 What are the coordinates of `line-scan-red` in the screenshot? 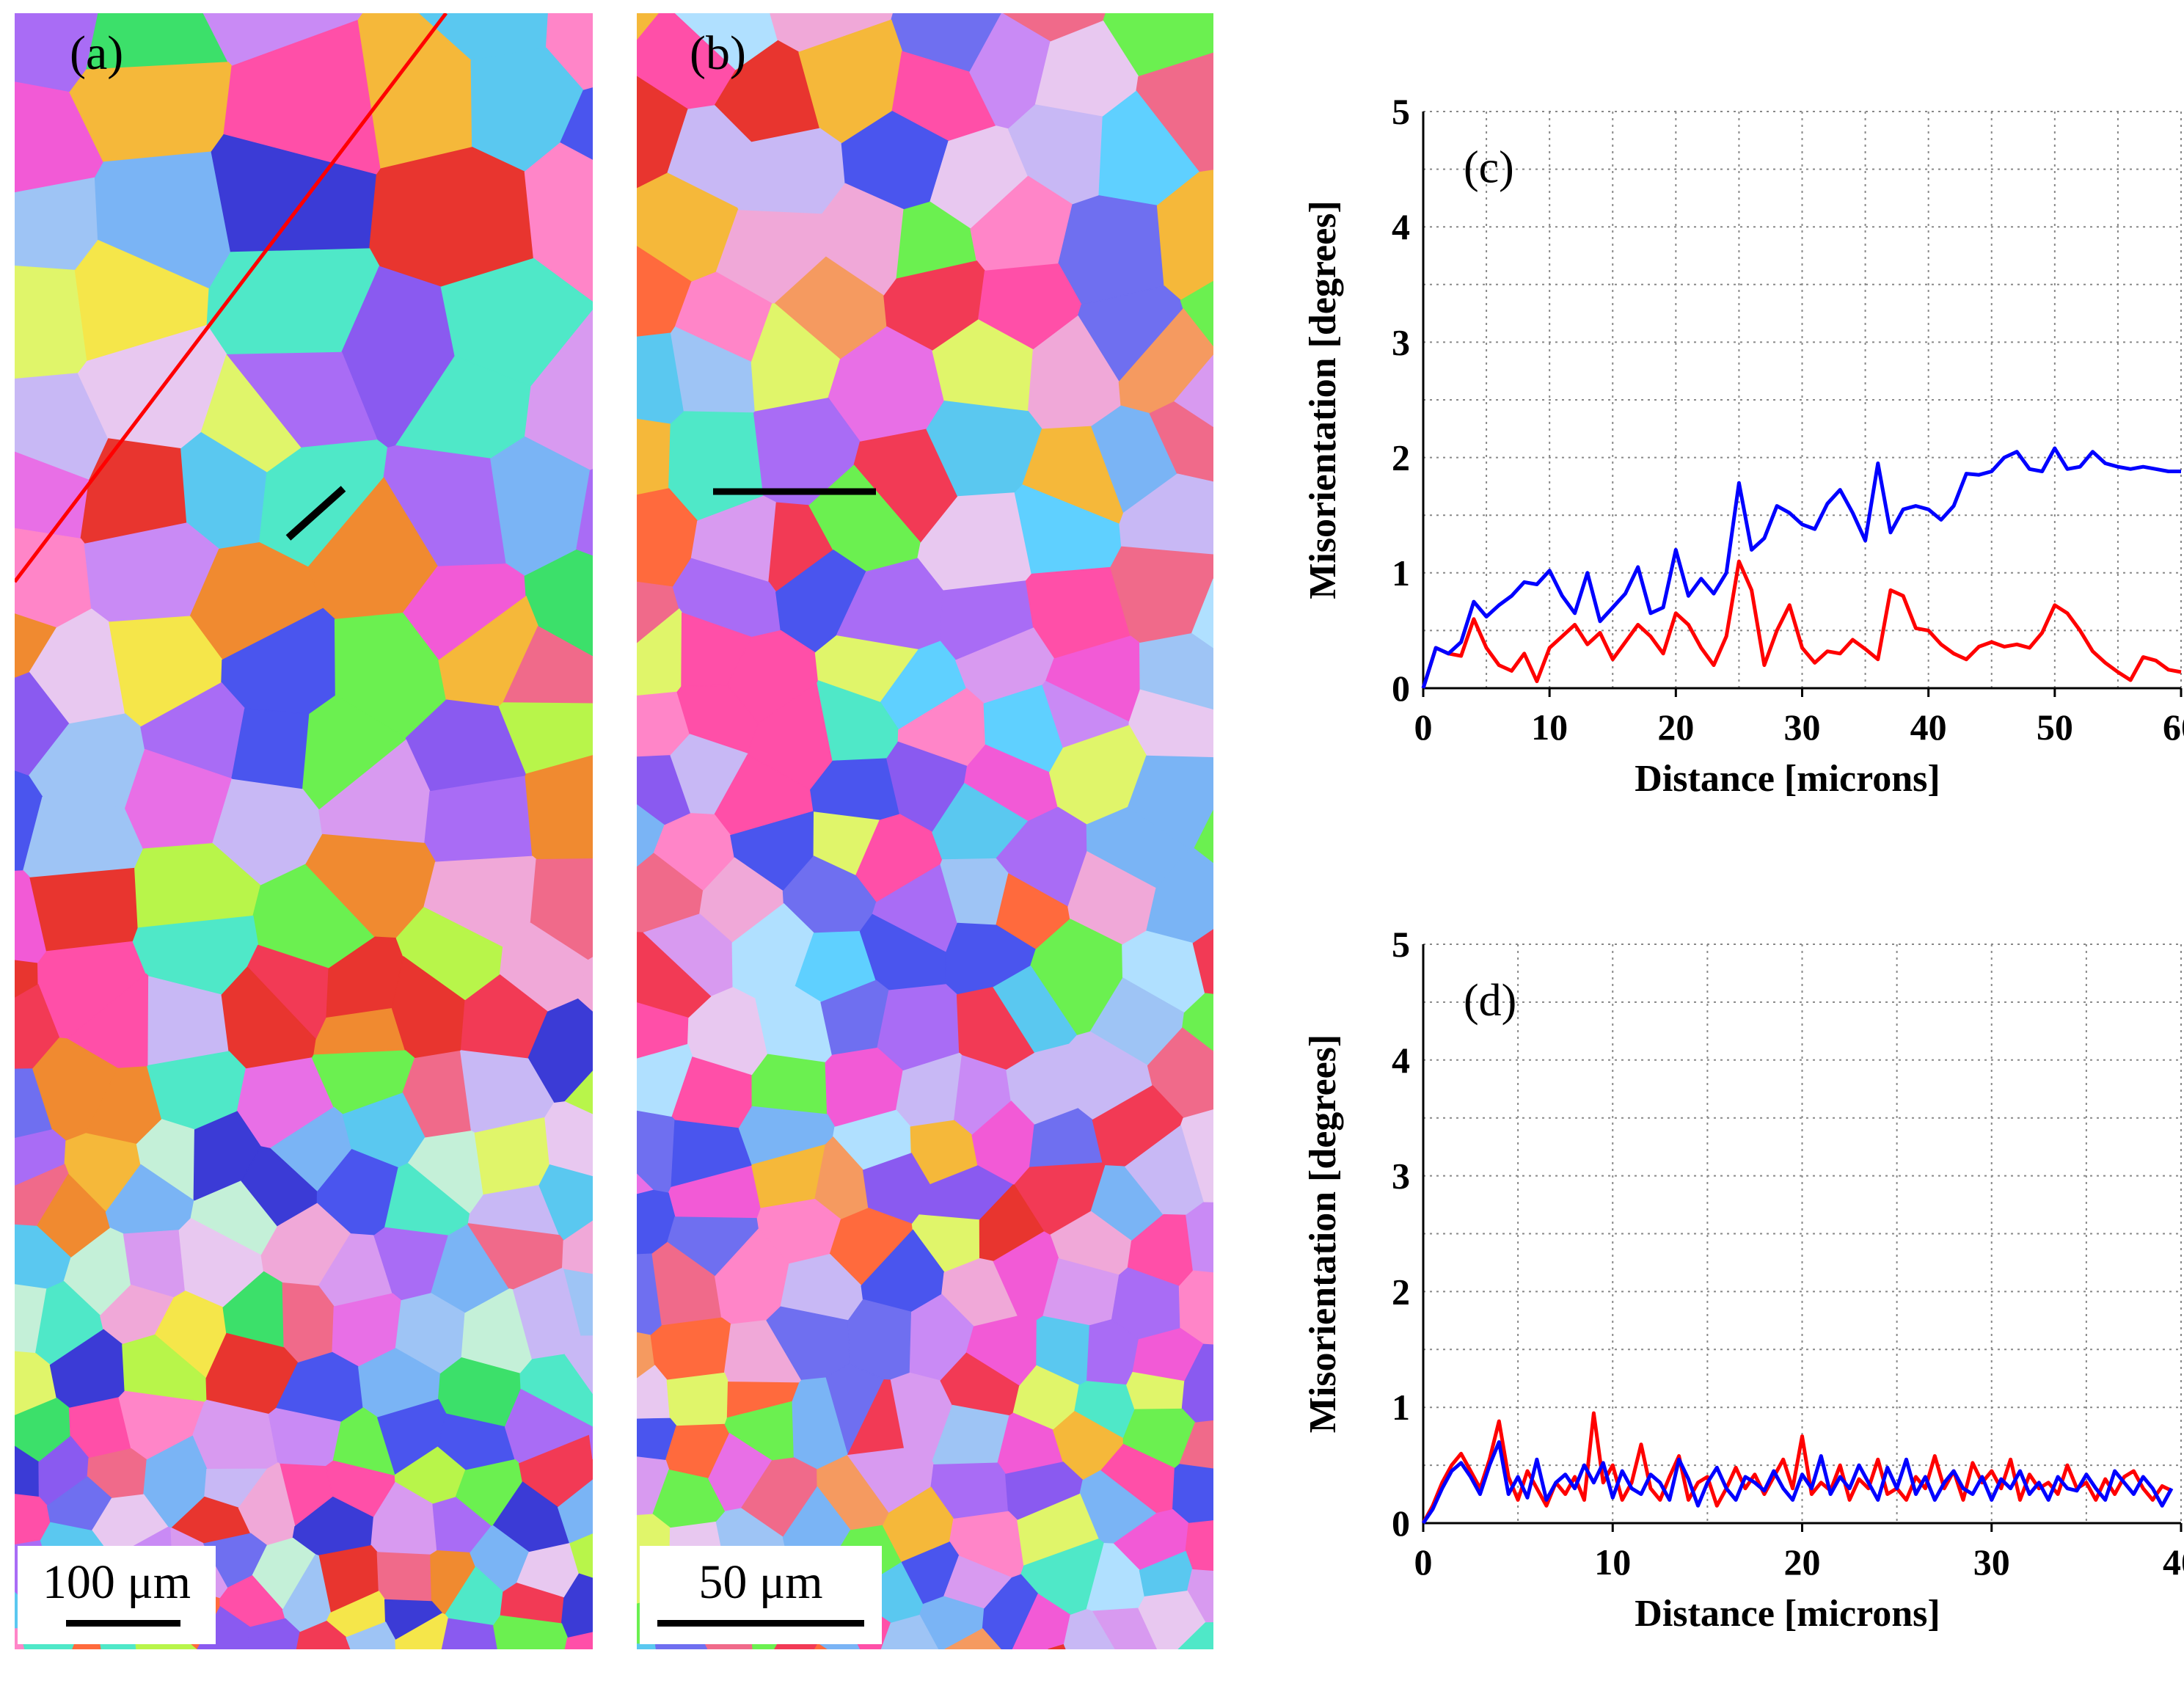 It's located at (232, 298).